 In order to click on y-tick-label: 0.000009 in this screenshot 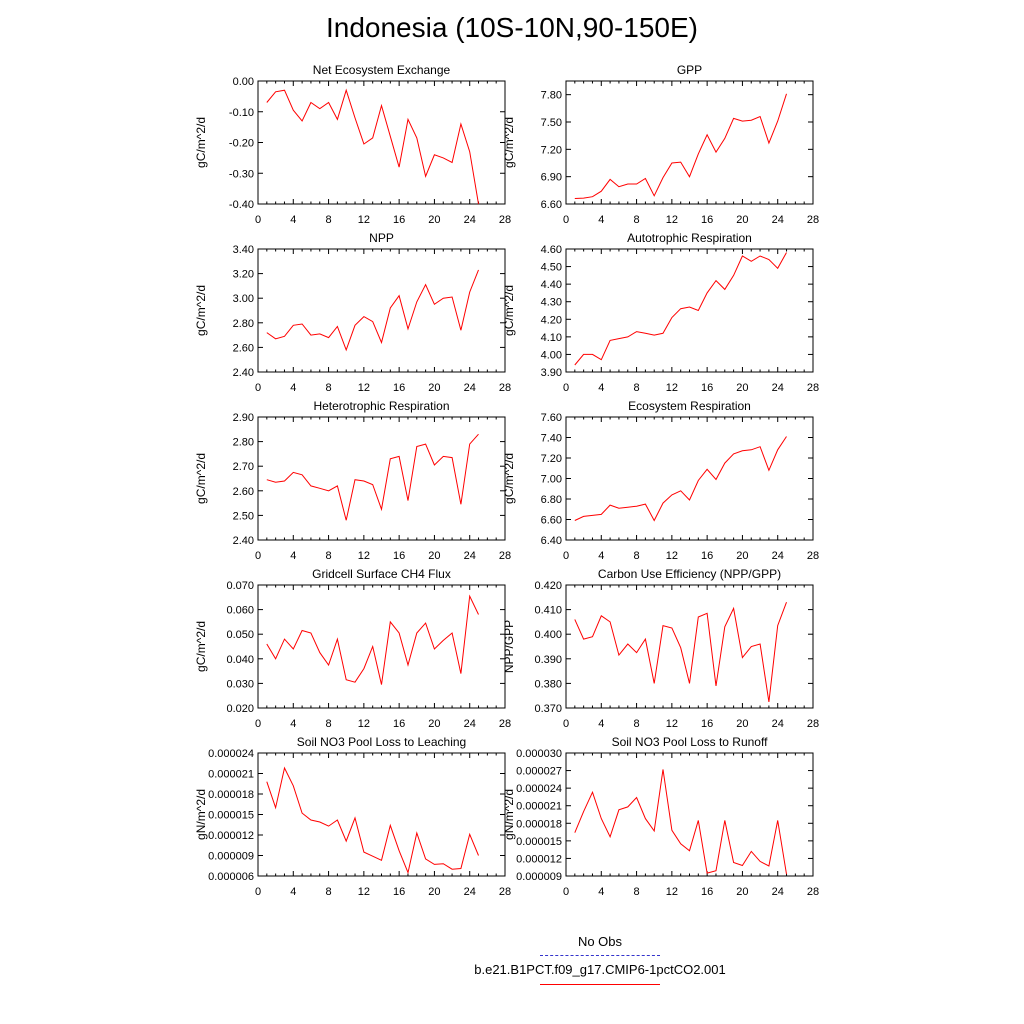, I will do `click(231, 857)`.